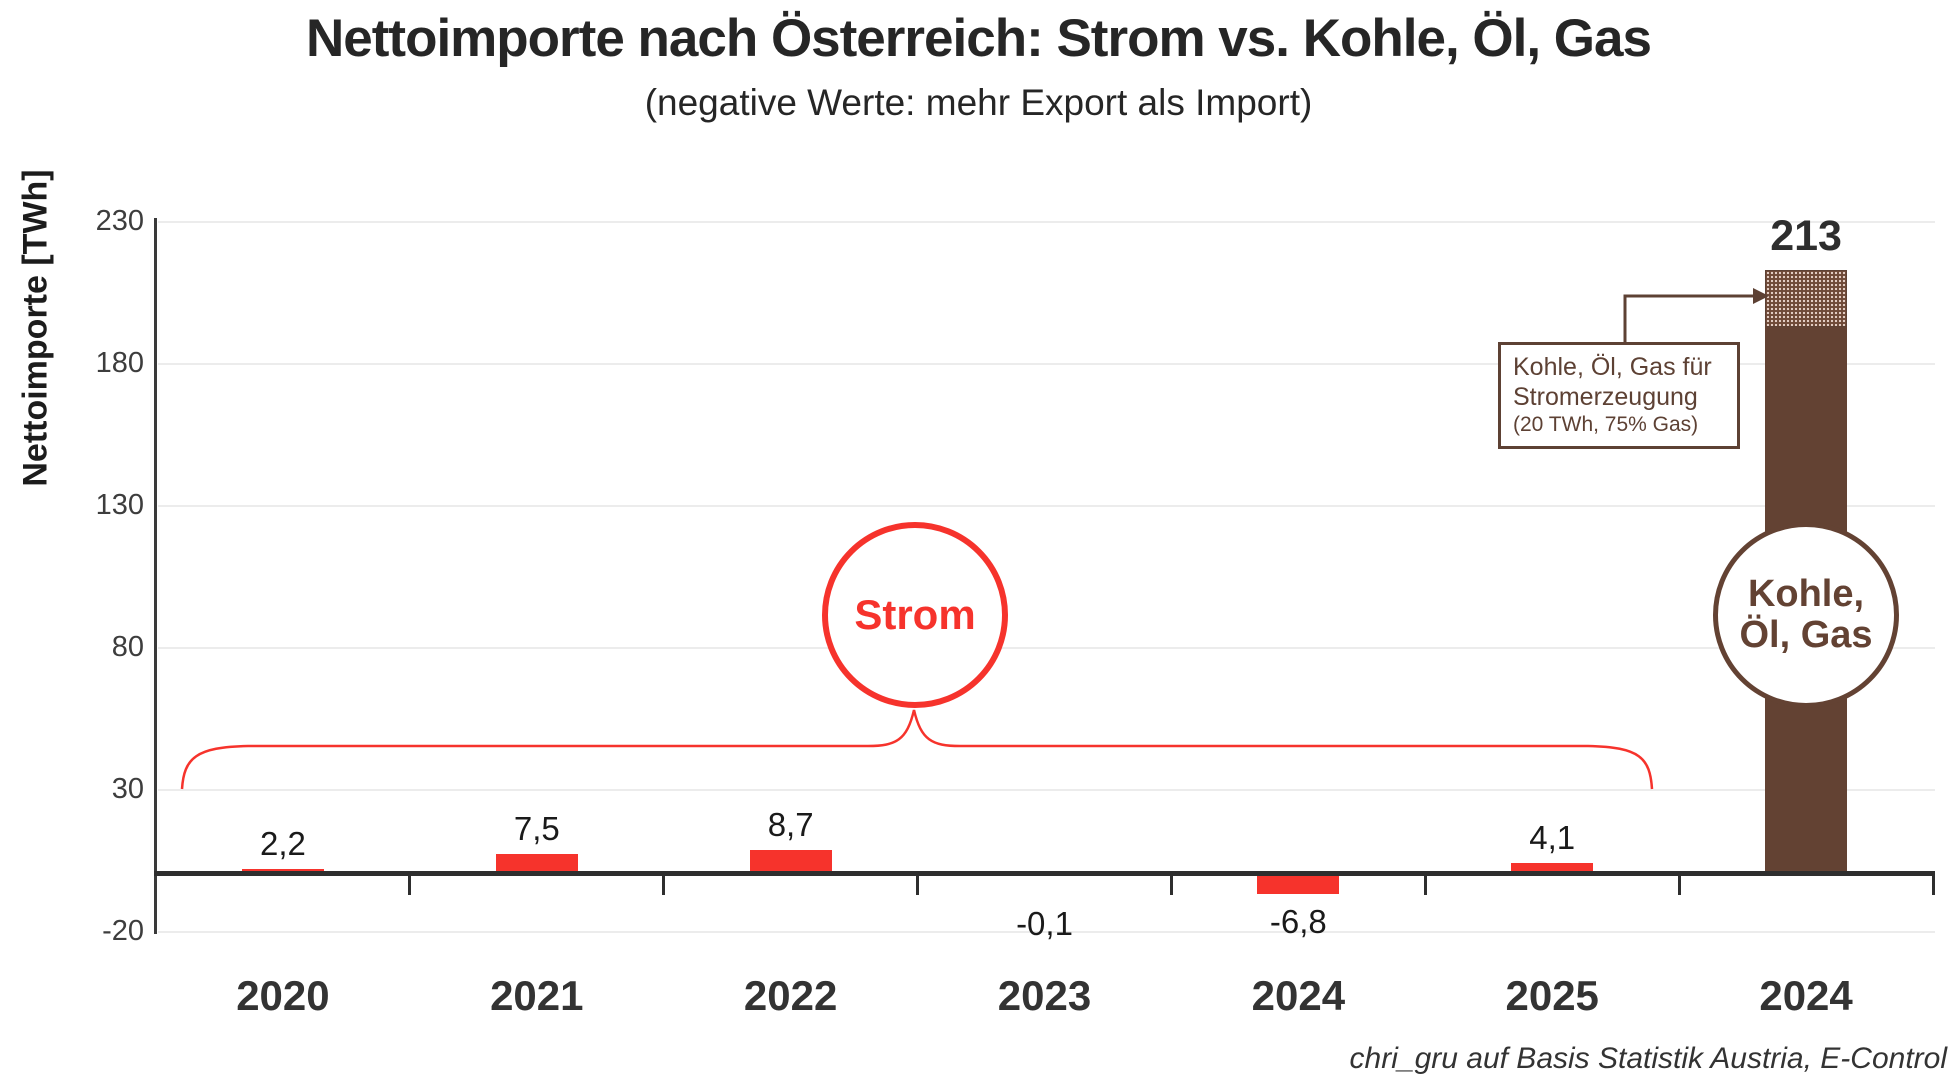  What do you see at coordinates (537, 995) in the screenshot?
I see `x-category-label-1: 2021` at bounding box center [537, 995].